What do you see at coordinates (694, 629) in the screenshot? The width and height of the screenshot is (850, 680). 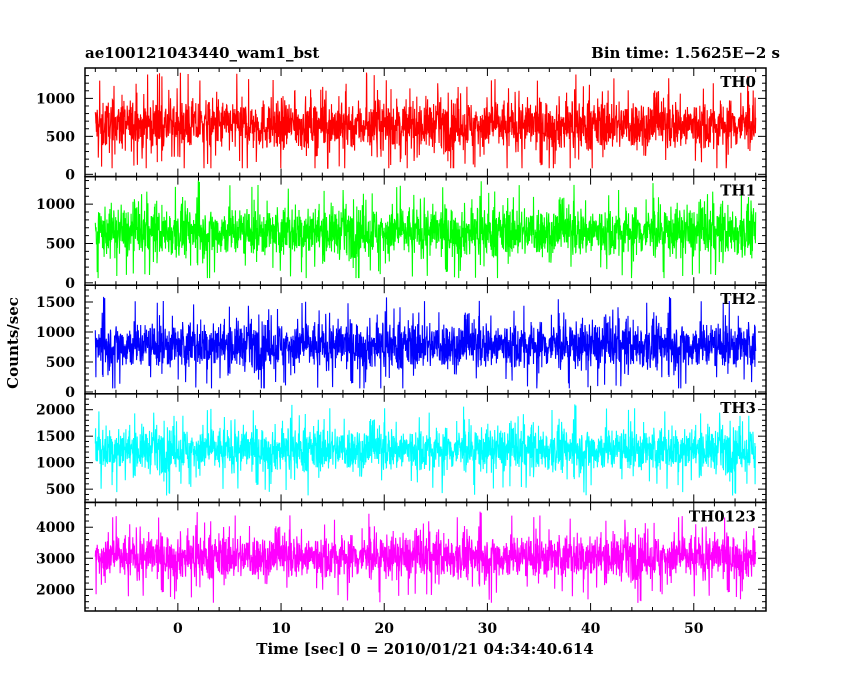 I see `x-tick-label: 50` at bounding box center [694, 629].